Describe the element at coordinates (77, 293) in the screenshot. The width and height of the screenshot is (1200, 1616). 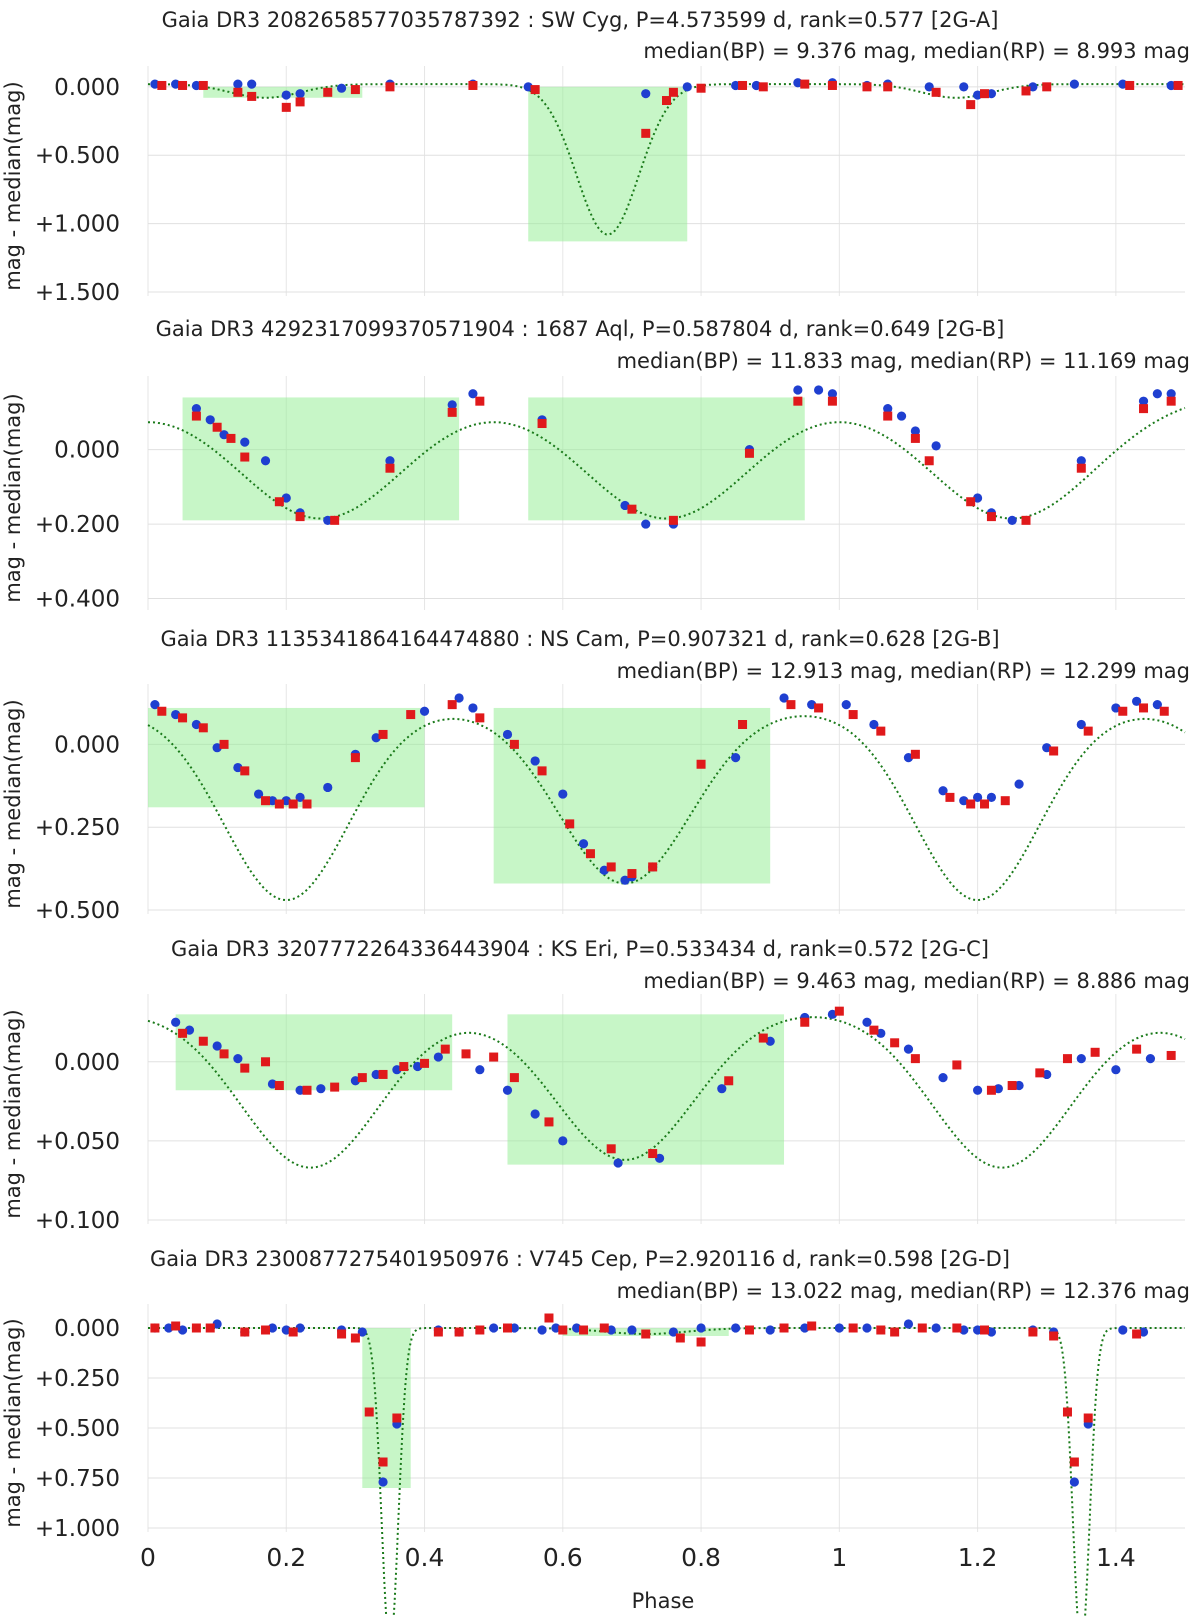
I see `y-tick-label: +1.500` at that location.